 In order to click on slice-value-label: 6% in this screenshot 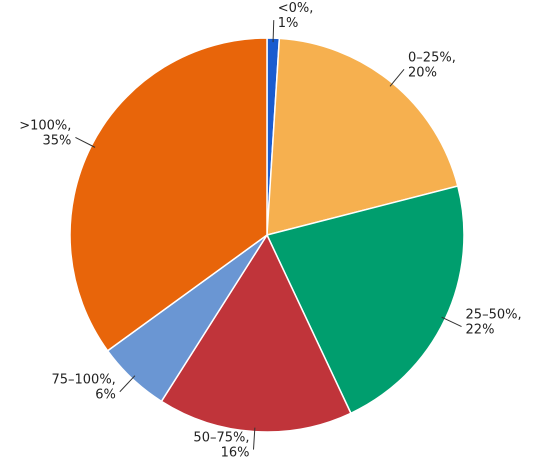, I will do `click(105, 395)`.